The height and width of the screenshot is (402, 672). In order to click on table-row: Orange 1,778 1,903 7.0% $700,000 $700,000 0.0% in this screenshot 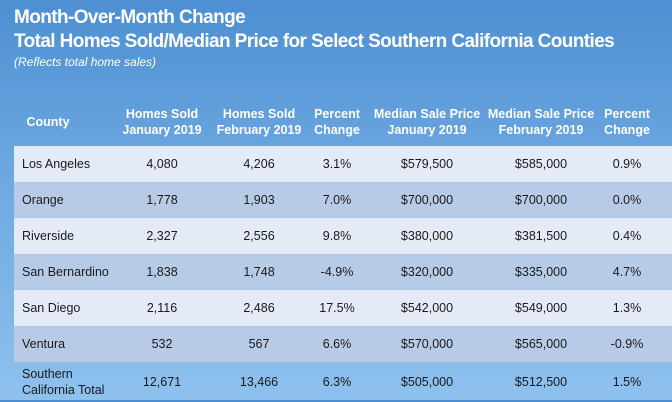, I will do `click(343, 200)`.